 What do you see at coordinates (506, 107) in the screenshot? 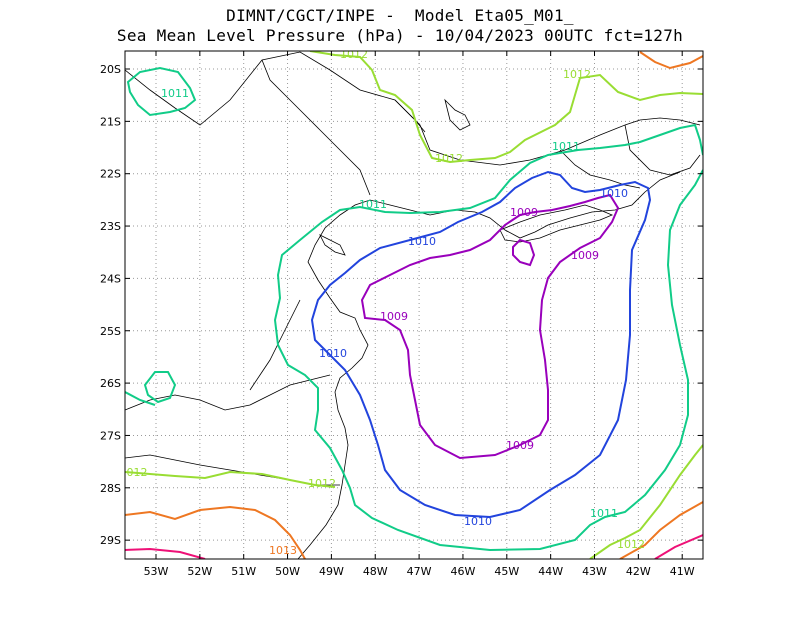
I see `isobar-1012-north` at bounding box center [506, 107].